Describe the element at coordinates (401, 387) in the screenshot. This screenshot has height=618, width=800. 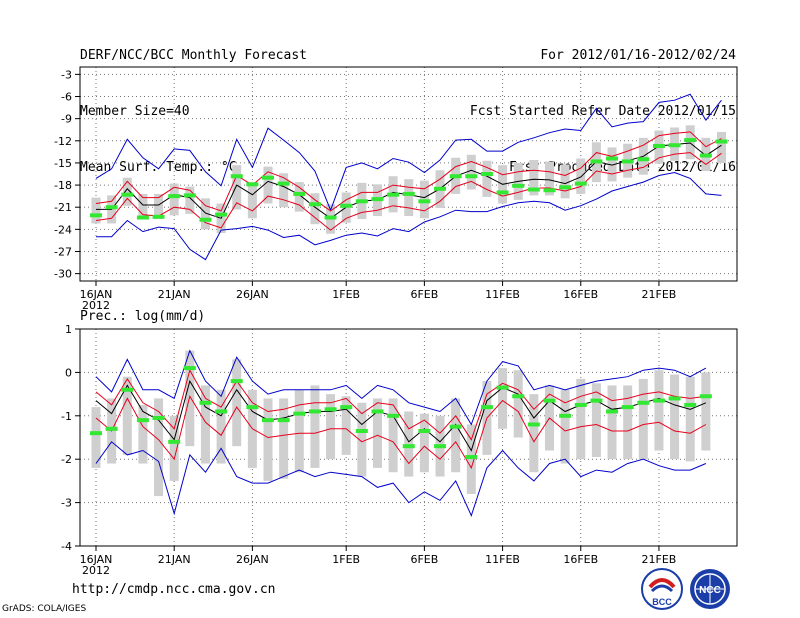
I see `prec-max-line` at that location.